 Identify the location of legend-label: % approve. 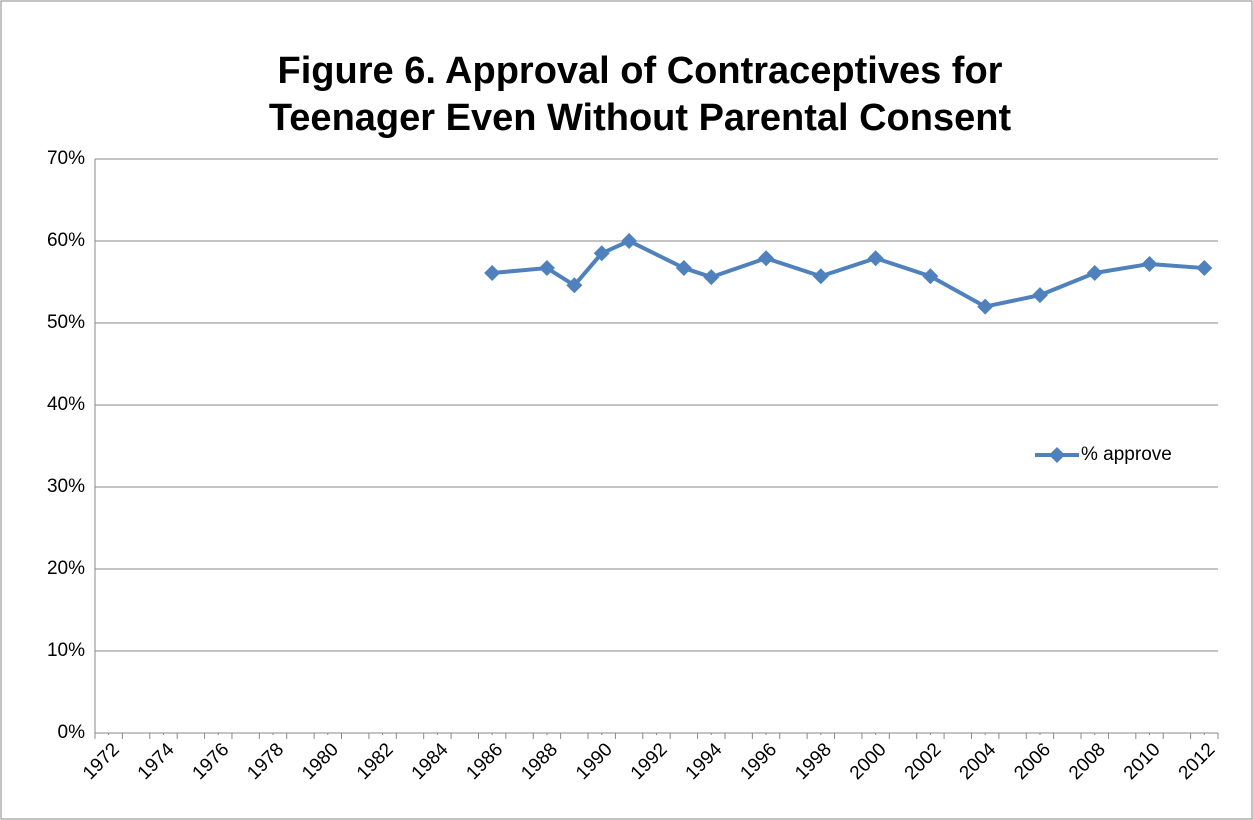
(1126, 454).